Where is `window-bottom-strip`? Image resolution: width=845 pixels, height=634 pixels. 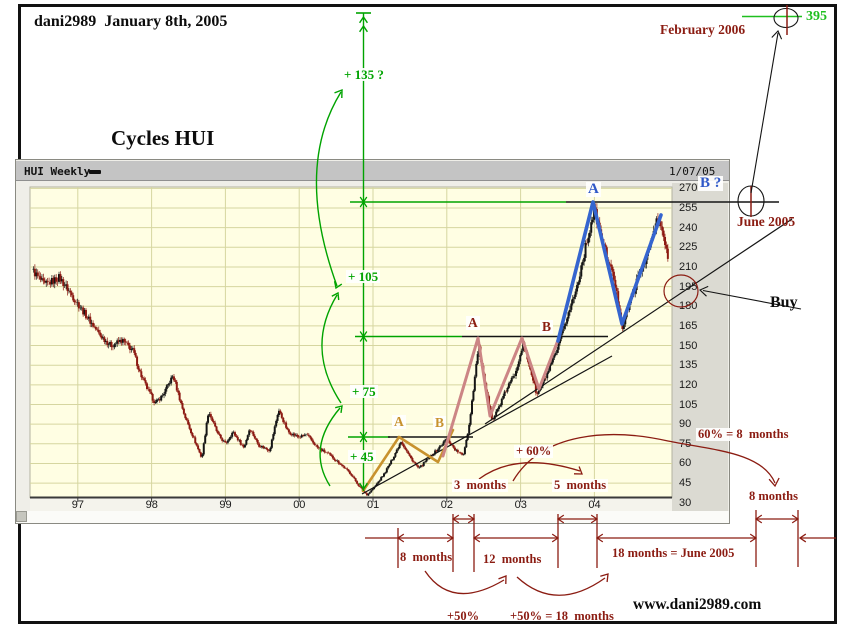 window-bottom-strip is located at coordinates (372, 517).